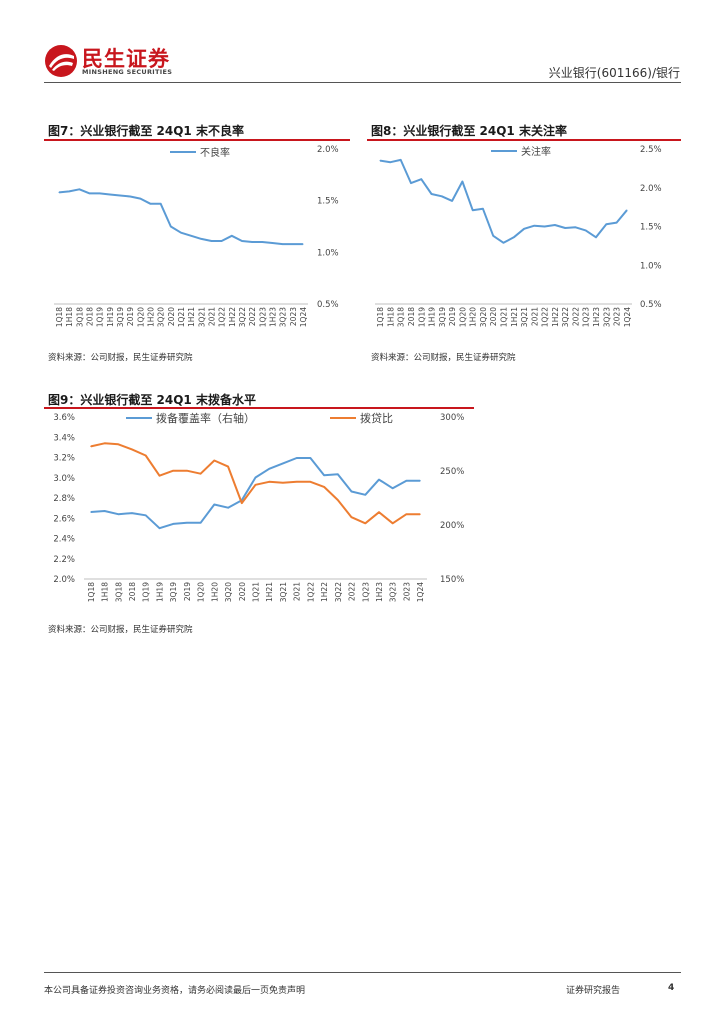  Describe the element at coordinates (211, 316) in the screenshot. I see `x-tick-label: 2021` at that location.